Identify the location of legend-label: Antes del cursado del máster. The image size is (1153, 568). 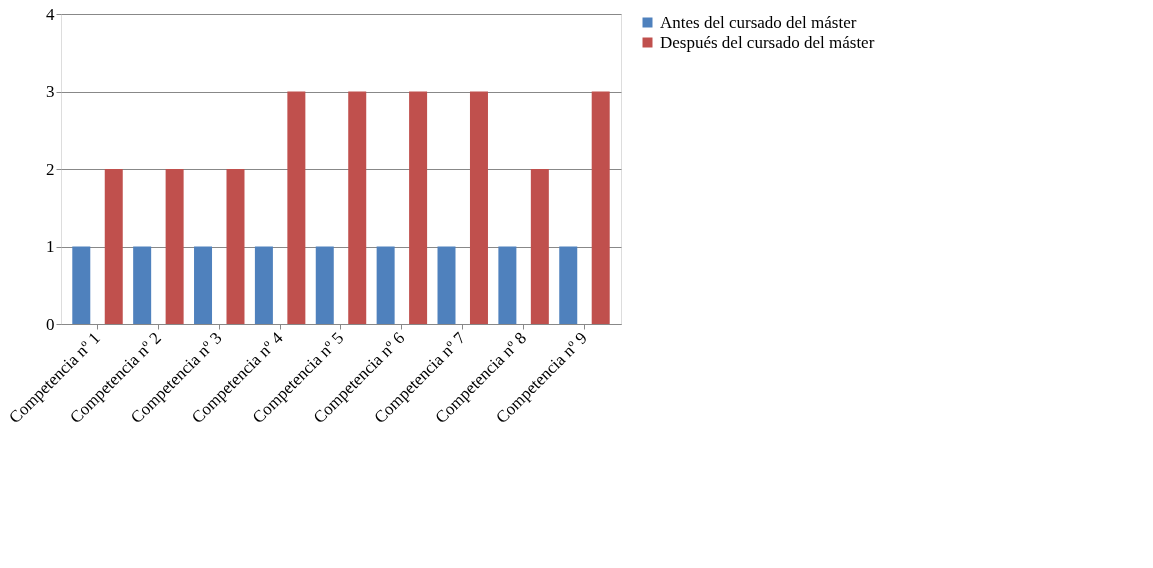
(758, 22).